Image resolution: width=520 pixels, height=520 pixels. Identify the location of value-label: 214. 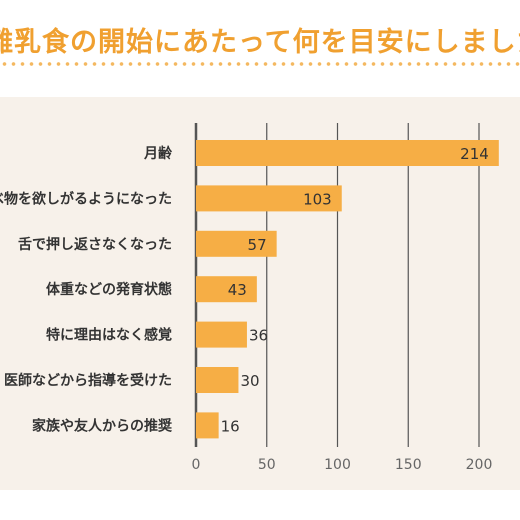
(474, 154).